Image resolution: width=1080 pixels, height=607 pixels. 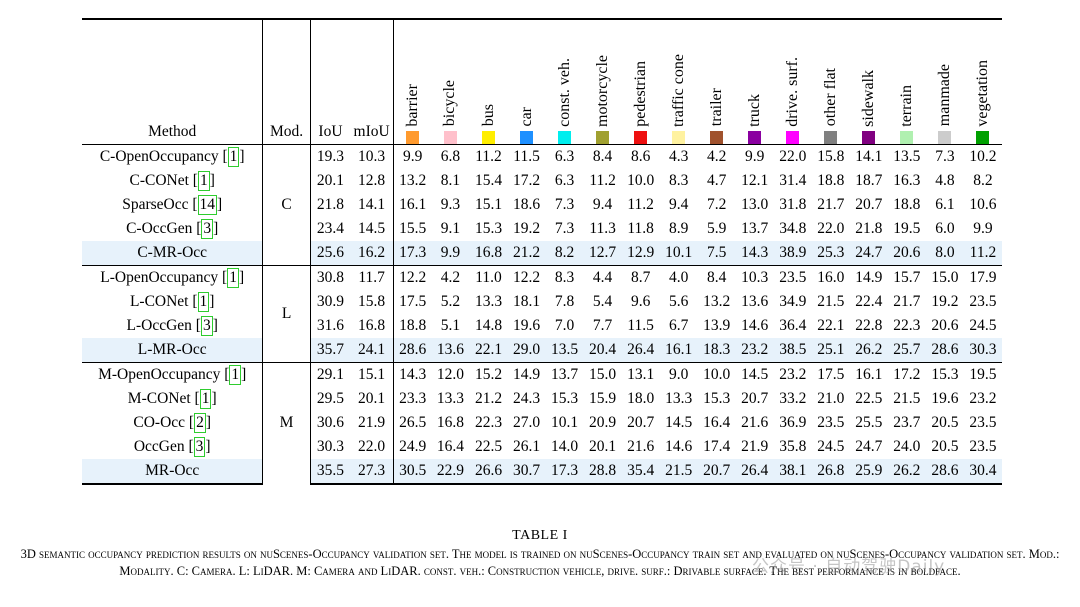 I want to click on class-value: 7.7, so click(x=602, y=325).